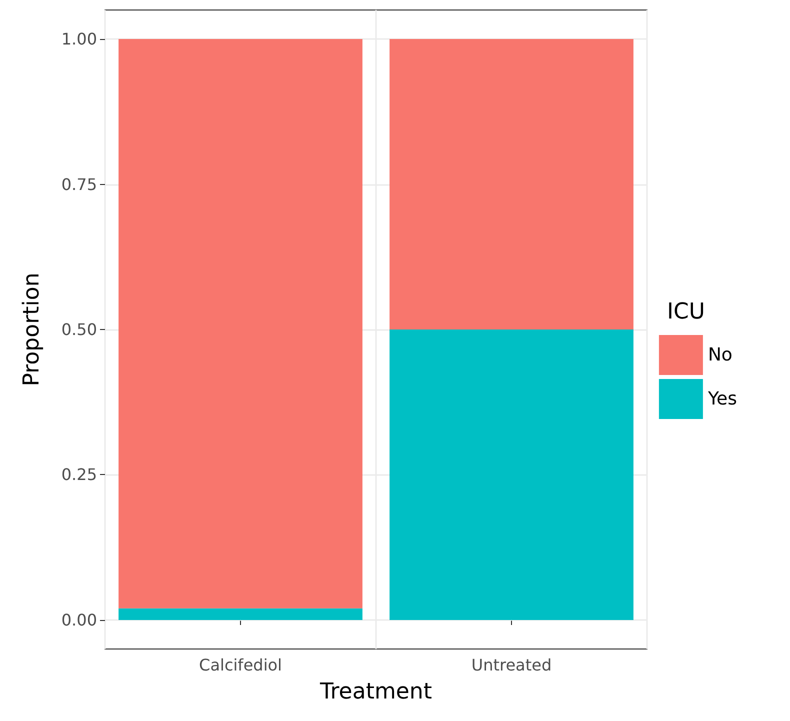 This screenshot has width=790, height=721. Describe the element at coordinates (79, 184) in the screenshot. I see `y-tick-label: 0.75` at that location.